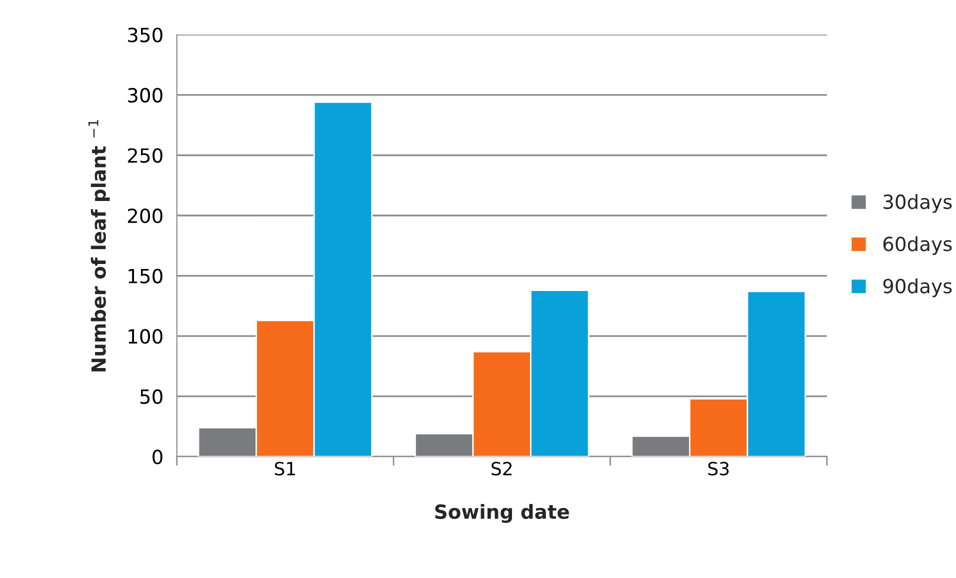 The width and height of the screenshot is (956, 578). Describe the element at coordinates (145, 216) in the screenshot. I see `y-tick-label: 200` at that location.